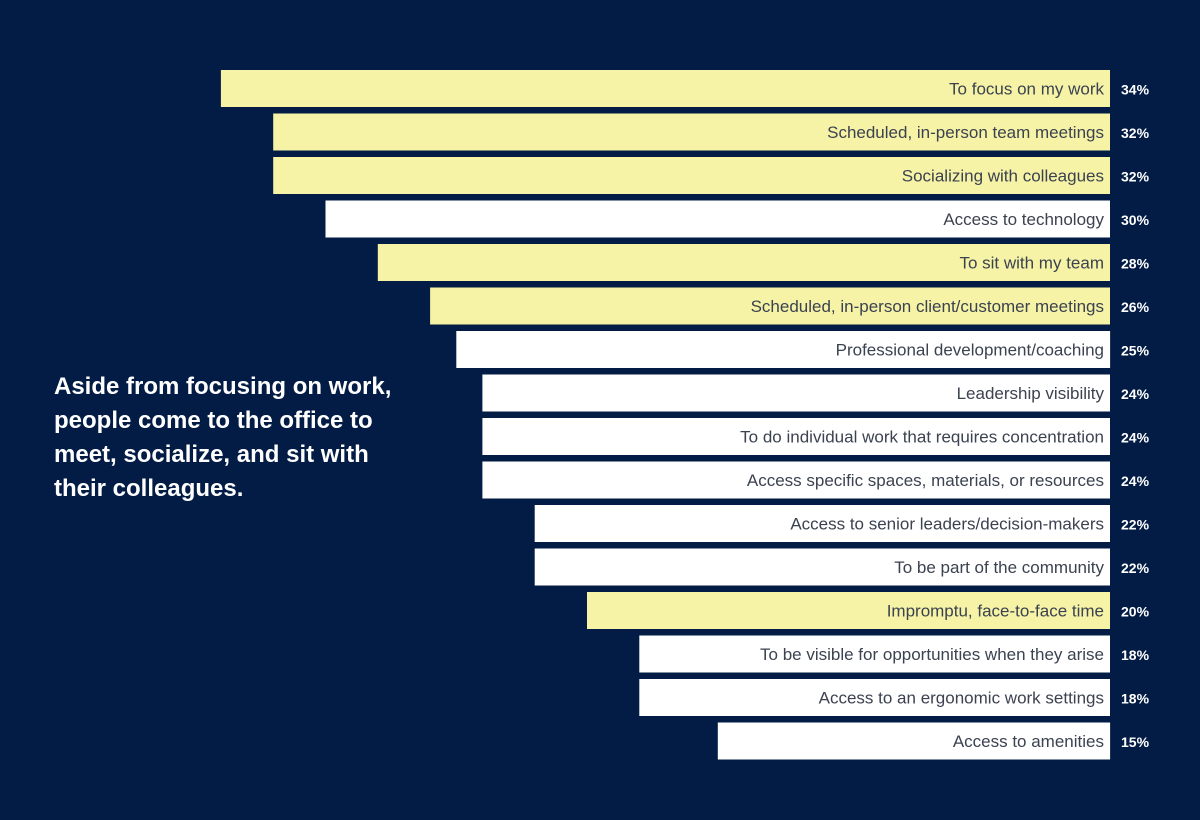  I want to click on bar-group: To focus on my work 34%, so click(685, 88).